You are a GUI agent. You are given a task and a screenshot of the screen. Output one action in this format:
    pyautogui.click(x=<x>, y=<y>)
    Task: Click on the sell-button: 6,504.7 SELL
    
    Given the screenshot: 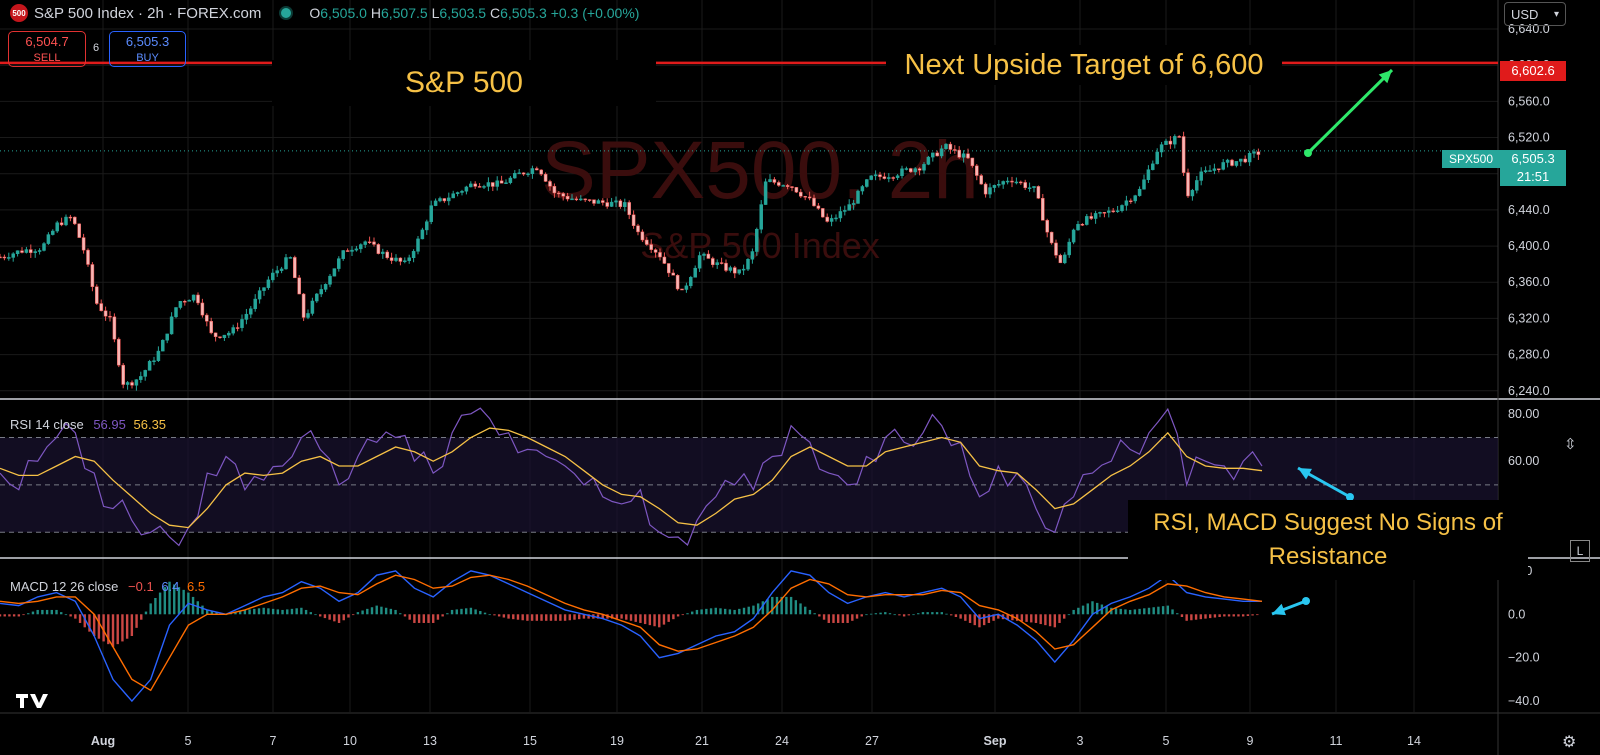 What is the action you would take?
    pyautogui.click(x=47, y=49)
    